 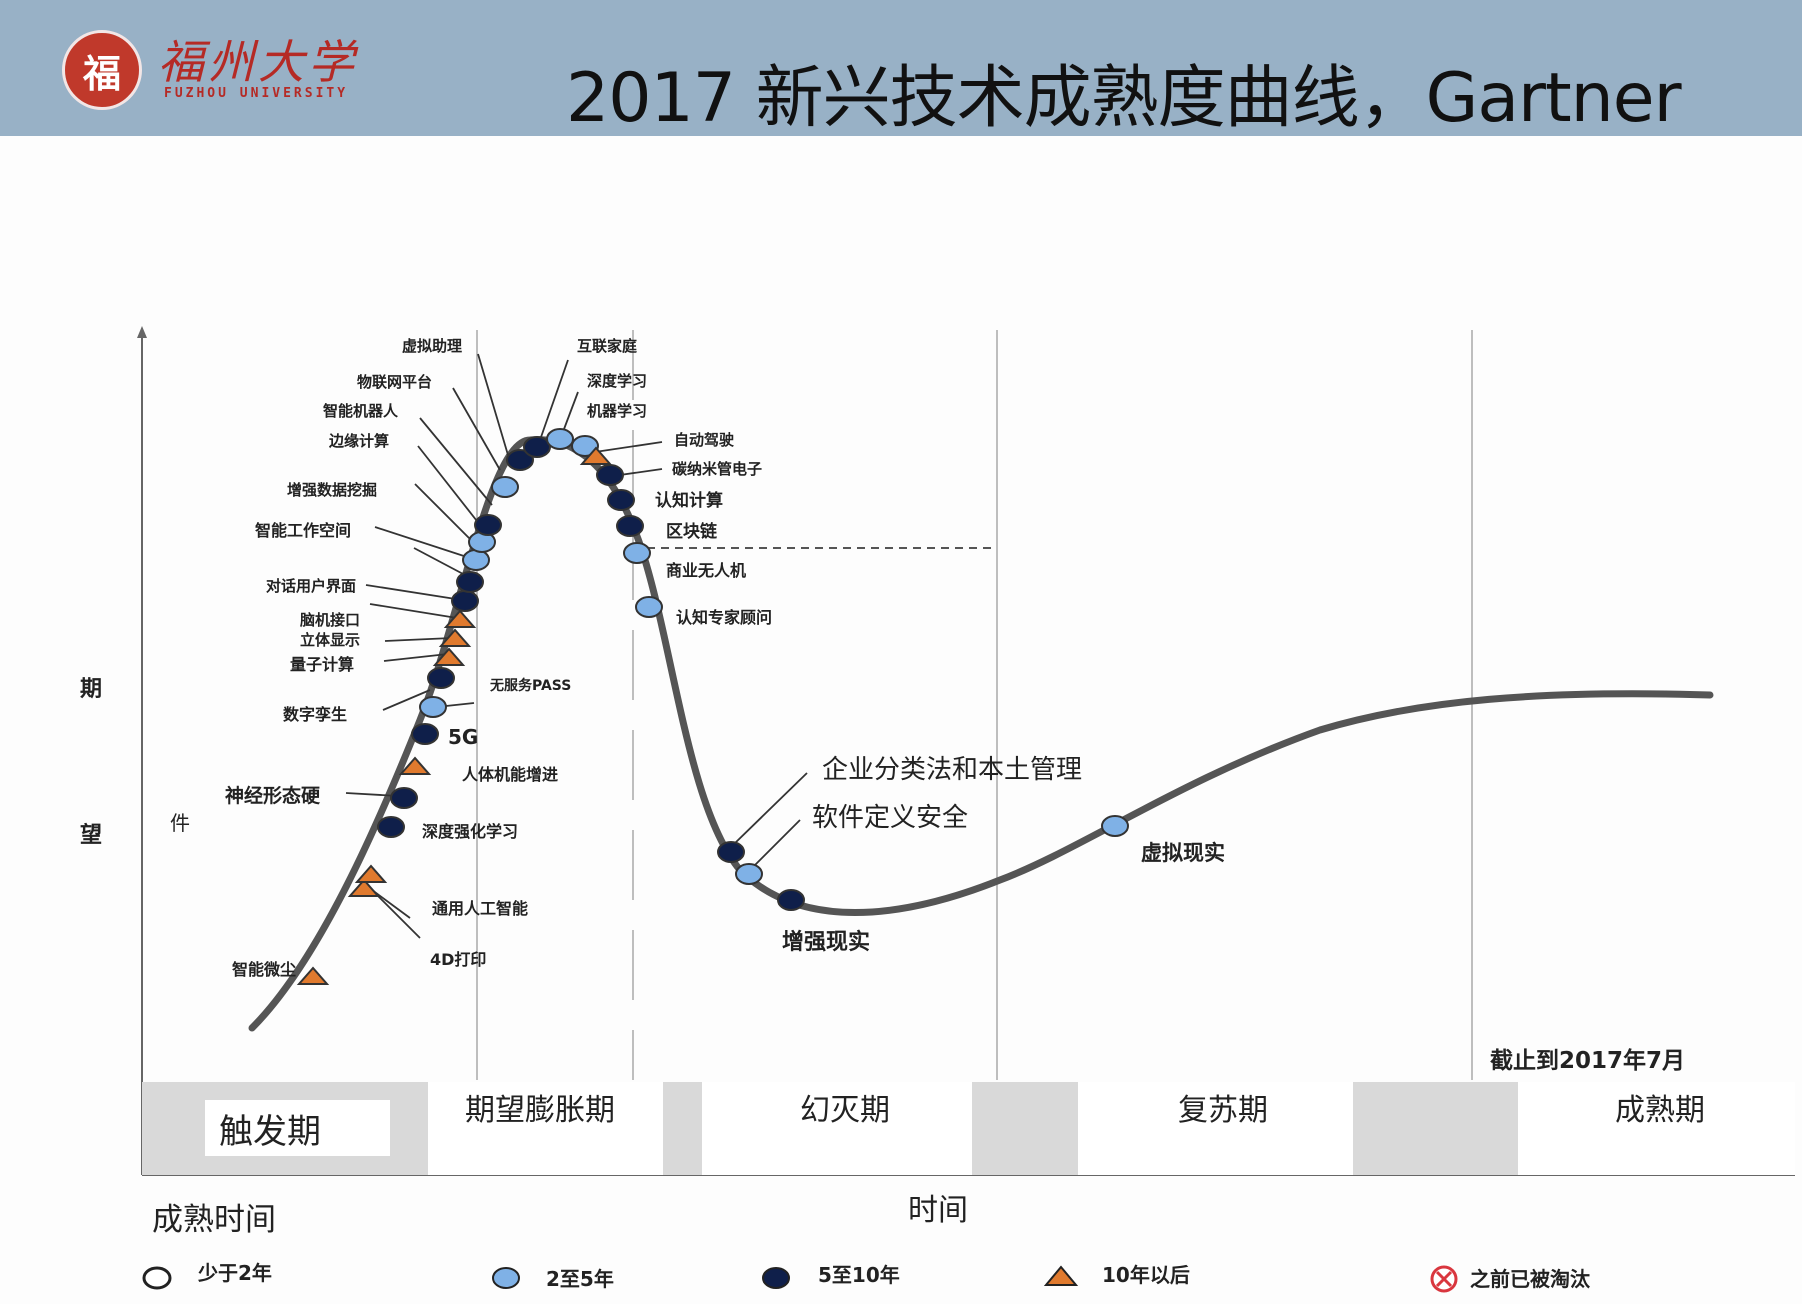 I want to click on phase-box-trigger, so click(x=297, y=1128).